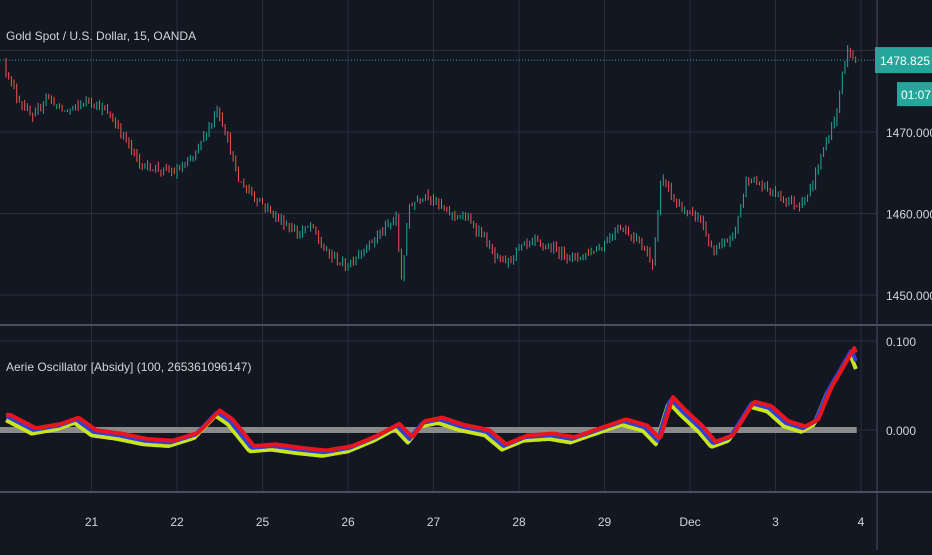 This screenshot has width=932, height=555. What do you see at coordinates (909, 215) in the screenshot?
I see `price-tick-label: 1460.000` at bounding box center [909, 215].